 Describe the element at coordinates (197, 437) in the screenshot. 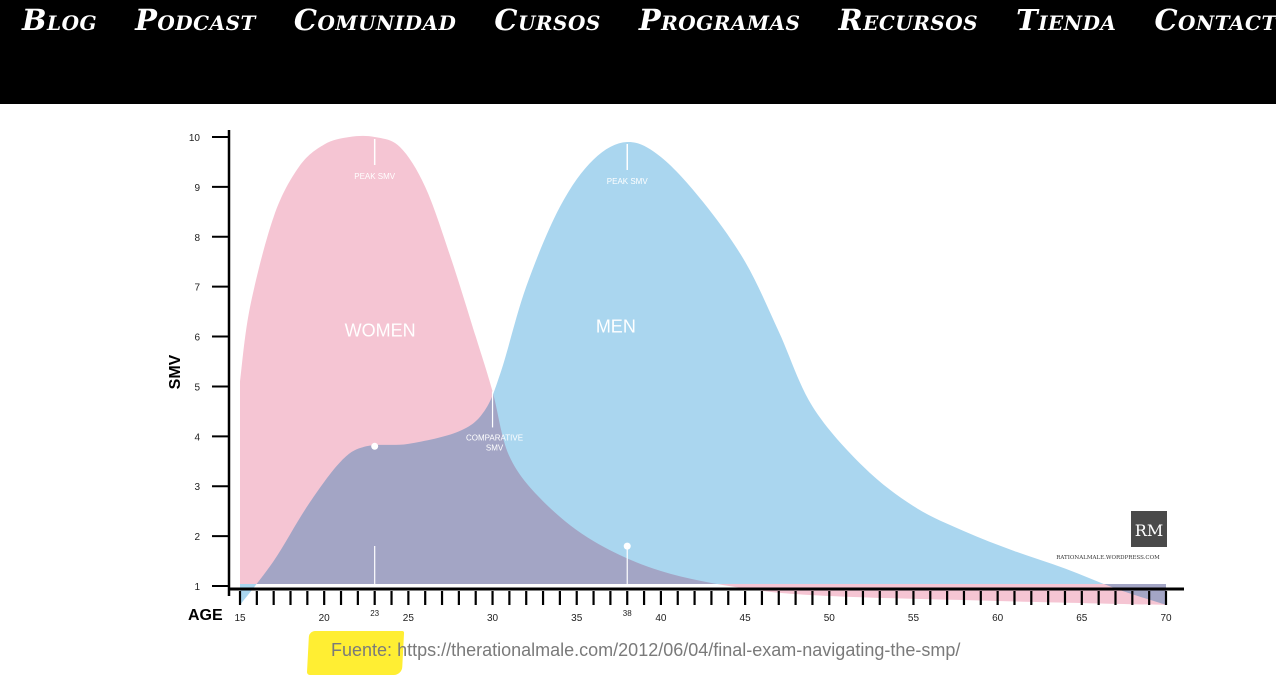

I see `y-tick-label: 4` at that location.